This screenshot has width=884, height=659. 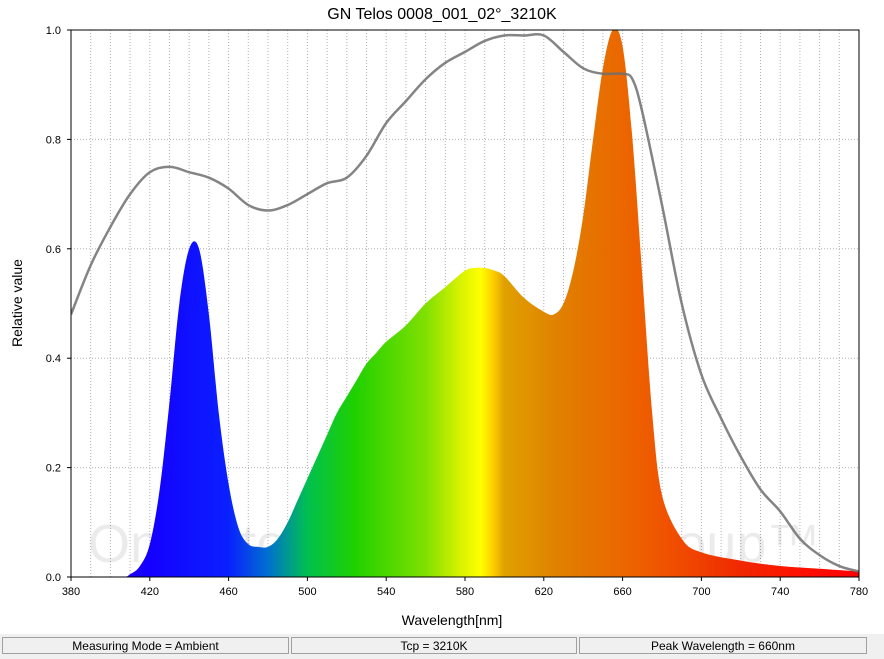 What do you see at coordinates (434, 645) in the screenshot?
I see `tcp-field: Tcp = 3210K` at bounding box center [434, 645].